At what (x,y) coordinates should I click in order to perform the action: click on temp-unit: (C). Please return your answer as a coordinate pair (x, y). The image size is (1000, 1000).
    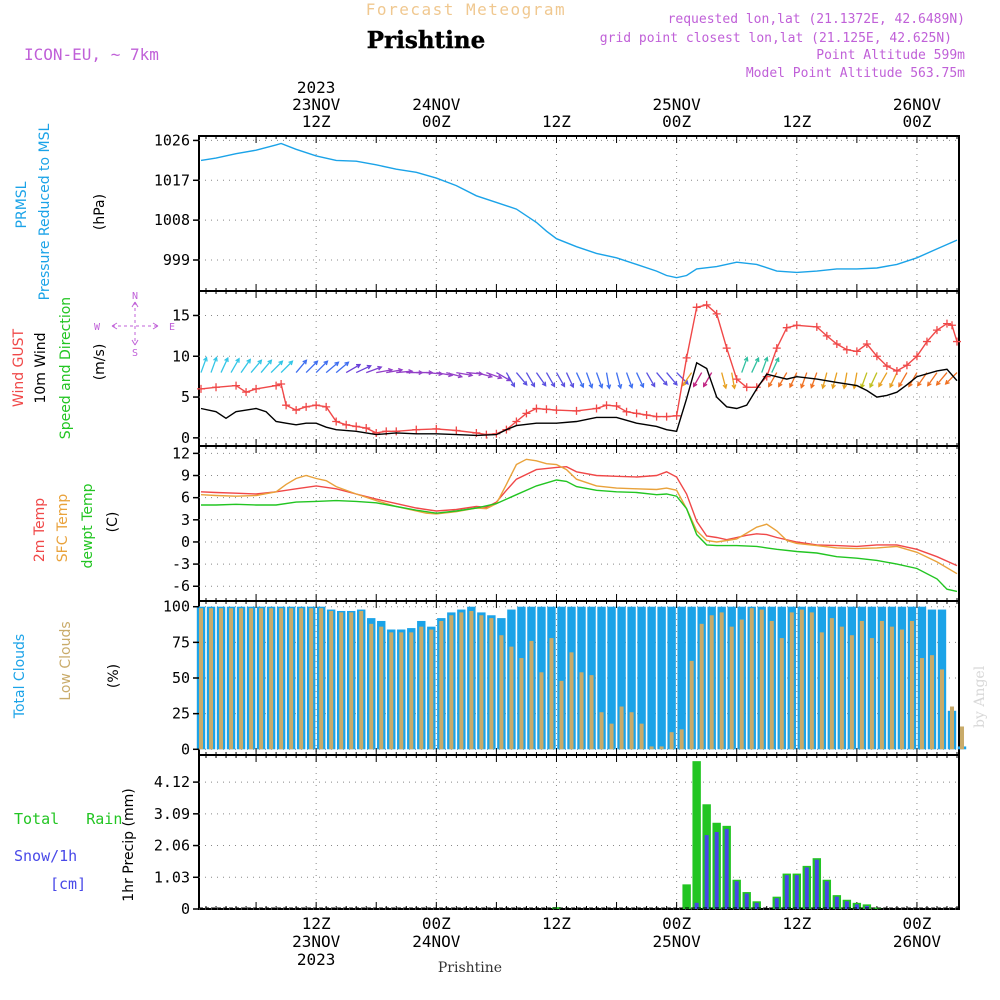
    Looking at the image, I should click on (113, 522).